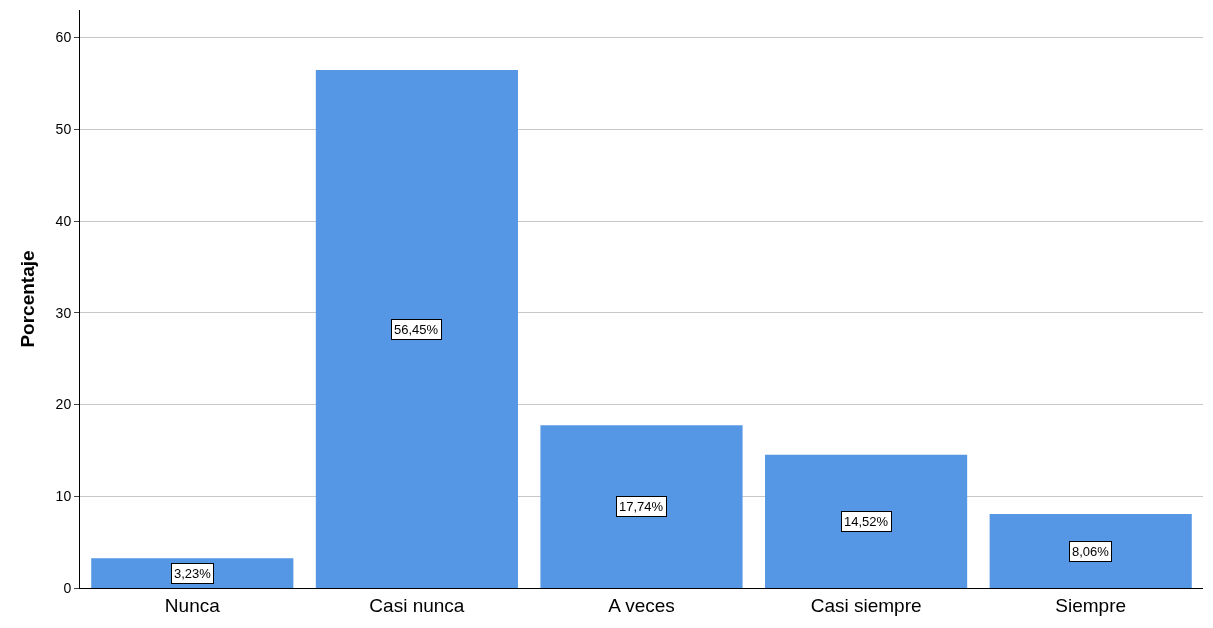 The width and height of the screenshot is (1213, 628). I want to click on y-axis-title: Porcentaje, so click(28, 299).